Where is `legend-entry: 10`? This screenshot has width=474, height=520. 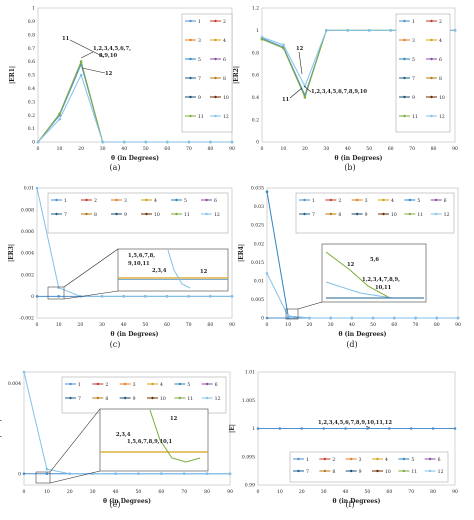
legend-entry: 10 is located at coordinates (157, 215).